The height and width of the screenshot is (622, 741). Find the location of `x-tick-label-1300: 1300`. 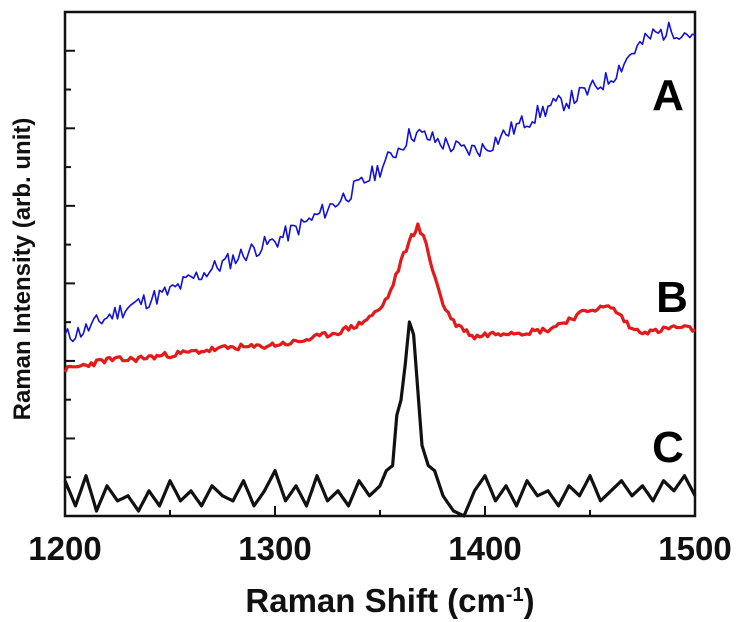

x-tick-label-1300: 1300 is located at coordinates (274, 548).